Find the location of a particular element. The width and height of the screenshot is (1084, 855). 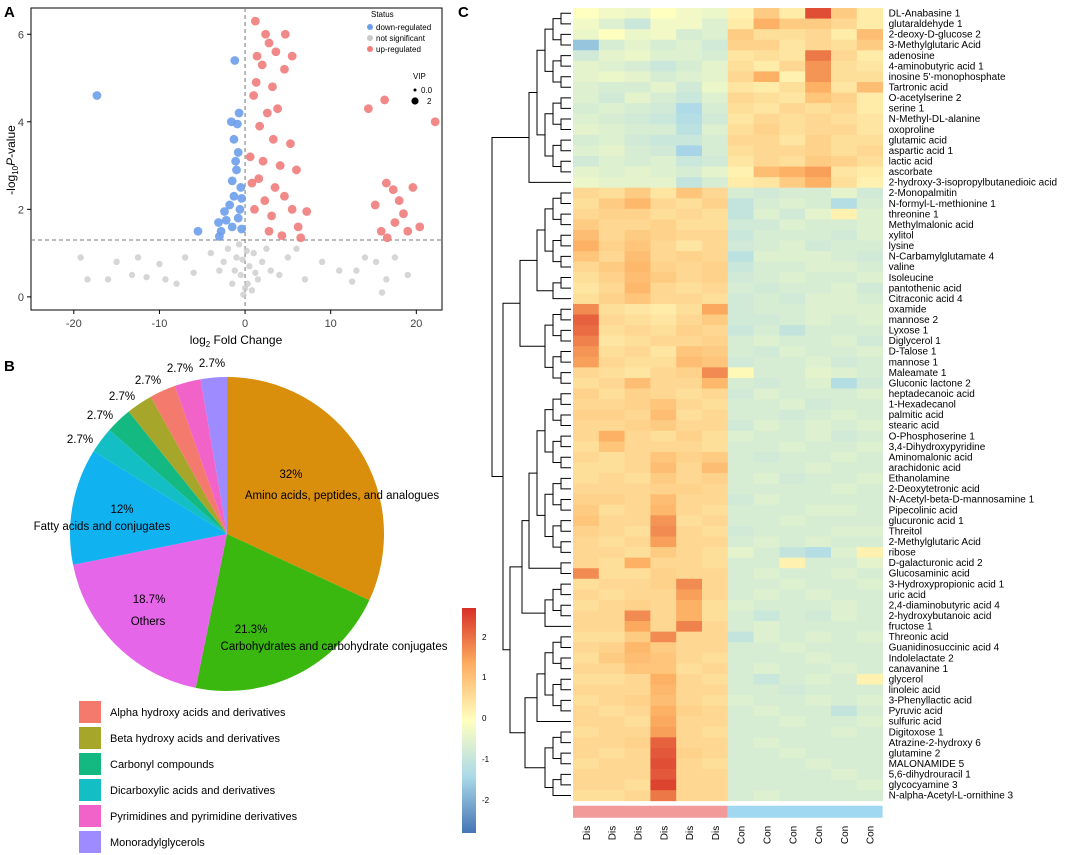

pie-legend-swatch-alpha is located at coordinates (90, 712).